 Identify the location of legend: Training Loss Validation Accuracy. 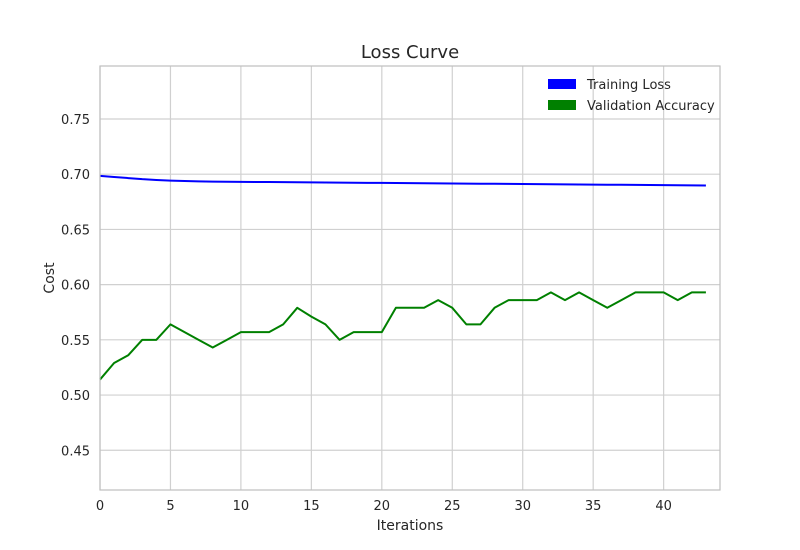
(631, 96).